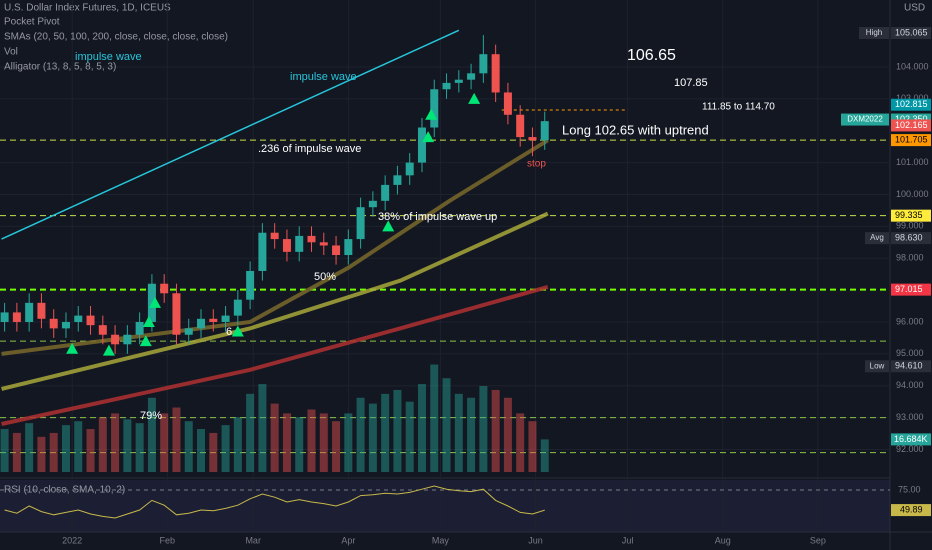  I want to click on x-tick-label: Mar, so click(253, 540).